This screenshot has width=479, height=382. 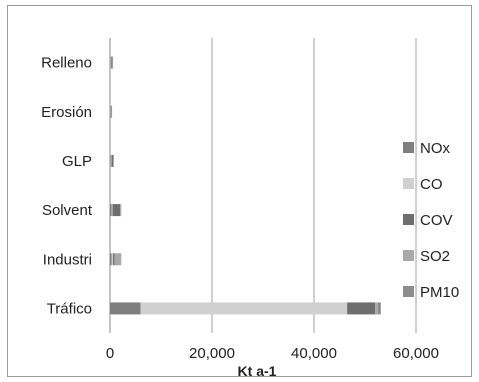 What do you see at coordinates (436, 220) in the screenshot?
I see `legend-label: COV` at bounding box center [436, 220].